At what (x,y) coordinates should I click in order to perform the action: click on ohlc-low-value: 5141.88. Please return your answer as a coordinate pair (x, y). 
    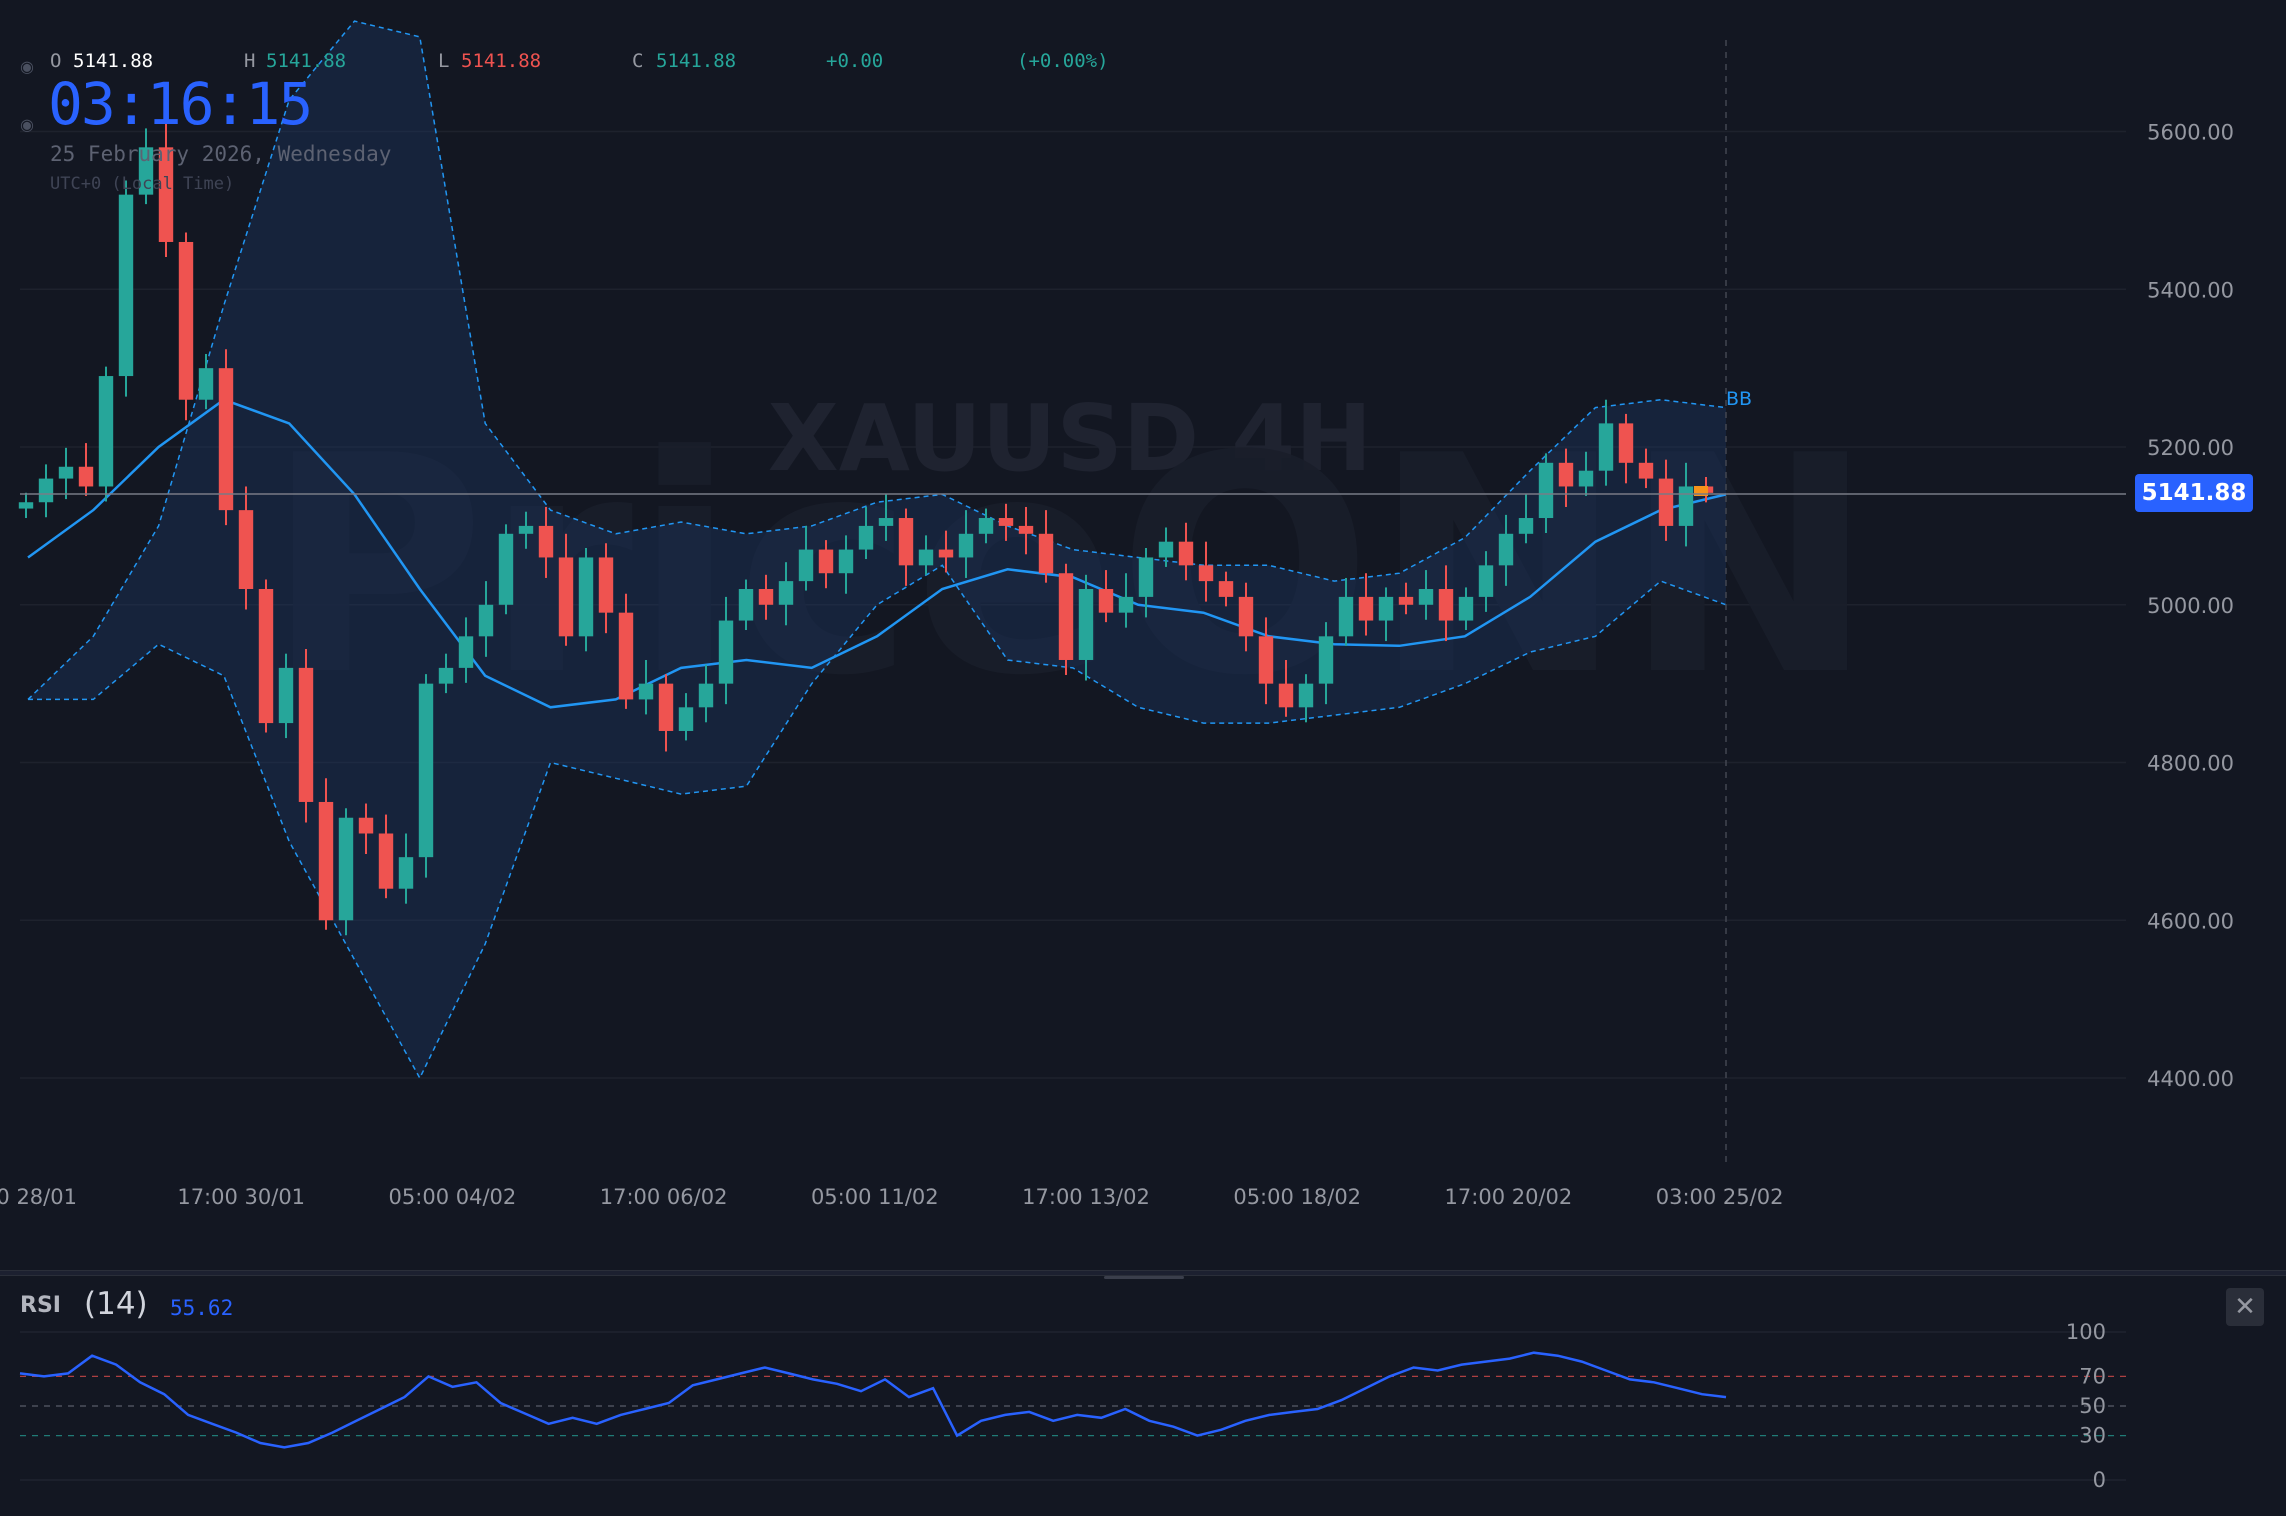
    Looking at the image, I should click on (501, 61).